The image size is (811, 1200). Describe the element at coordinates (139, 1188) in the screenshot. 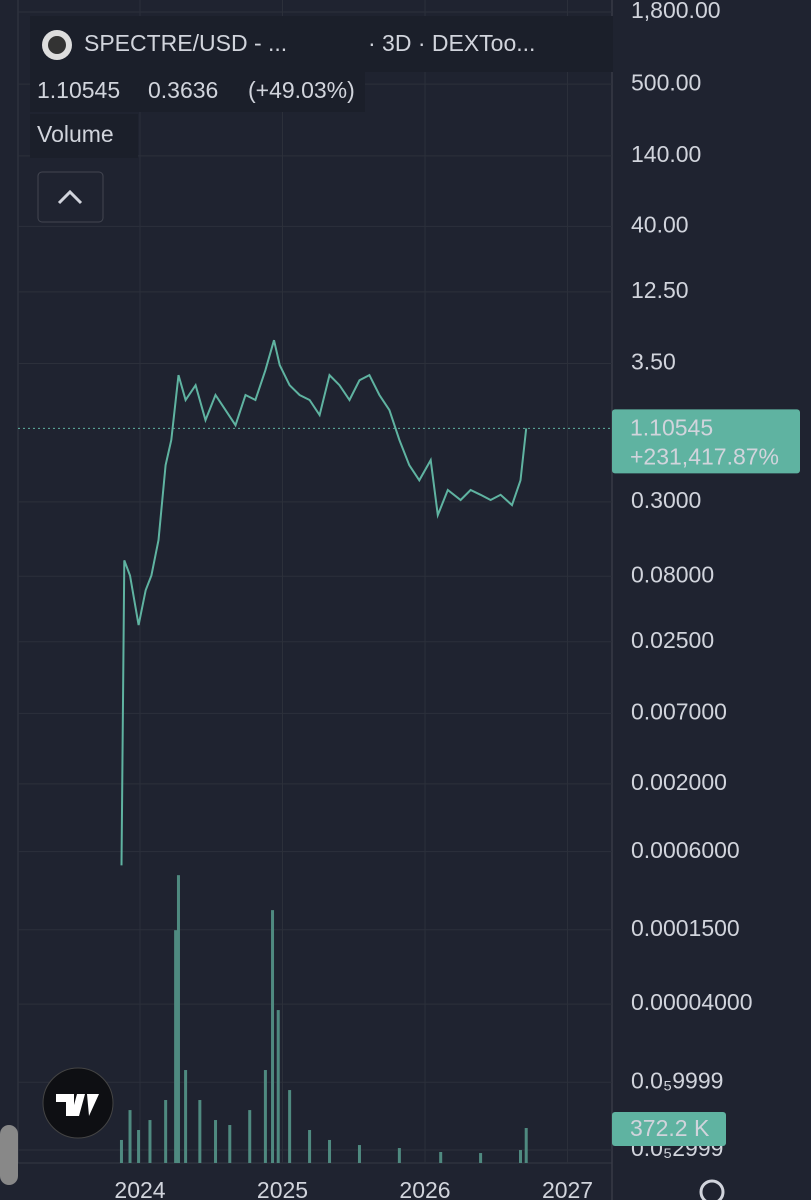

I see `x-tick-label: 2024` at that location.